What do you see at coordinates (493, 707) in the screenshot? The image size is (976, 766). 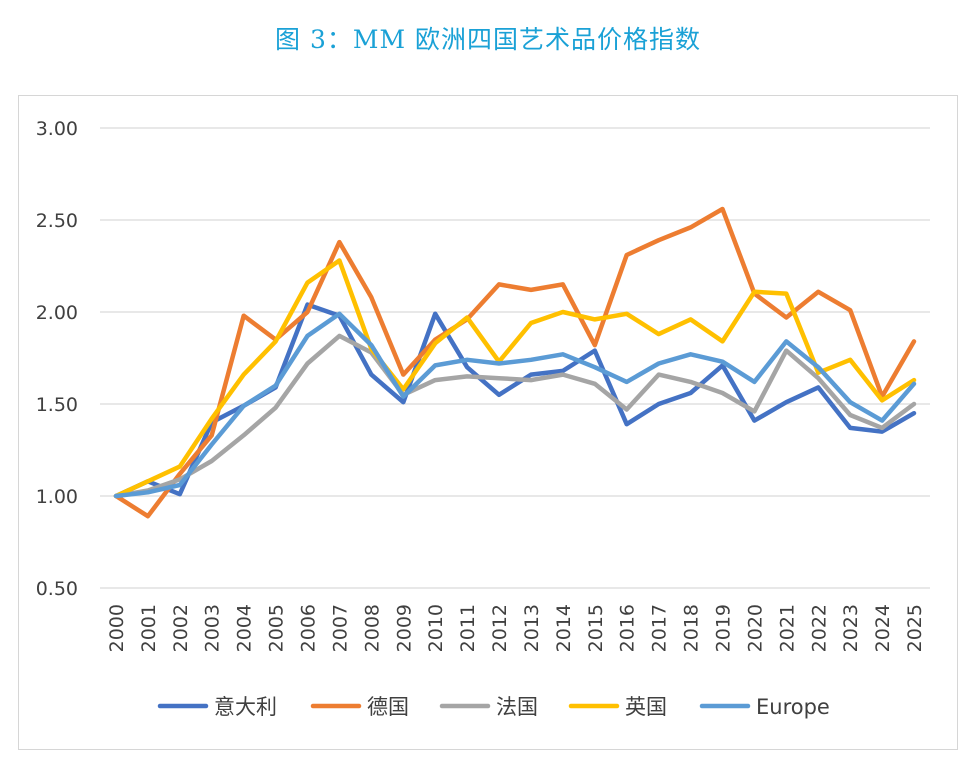 I see `legend: 意大利 德国 法国 英国 Europe` at bounding box center [493, 707].